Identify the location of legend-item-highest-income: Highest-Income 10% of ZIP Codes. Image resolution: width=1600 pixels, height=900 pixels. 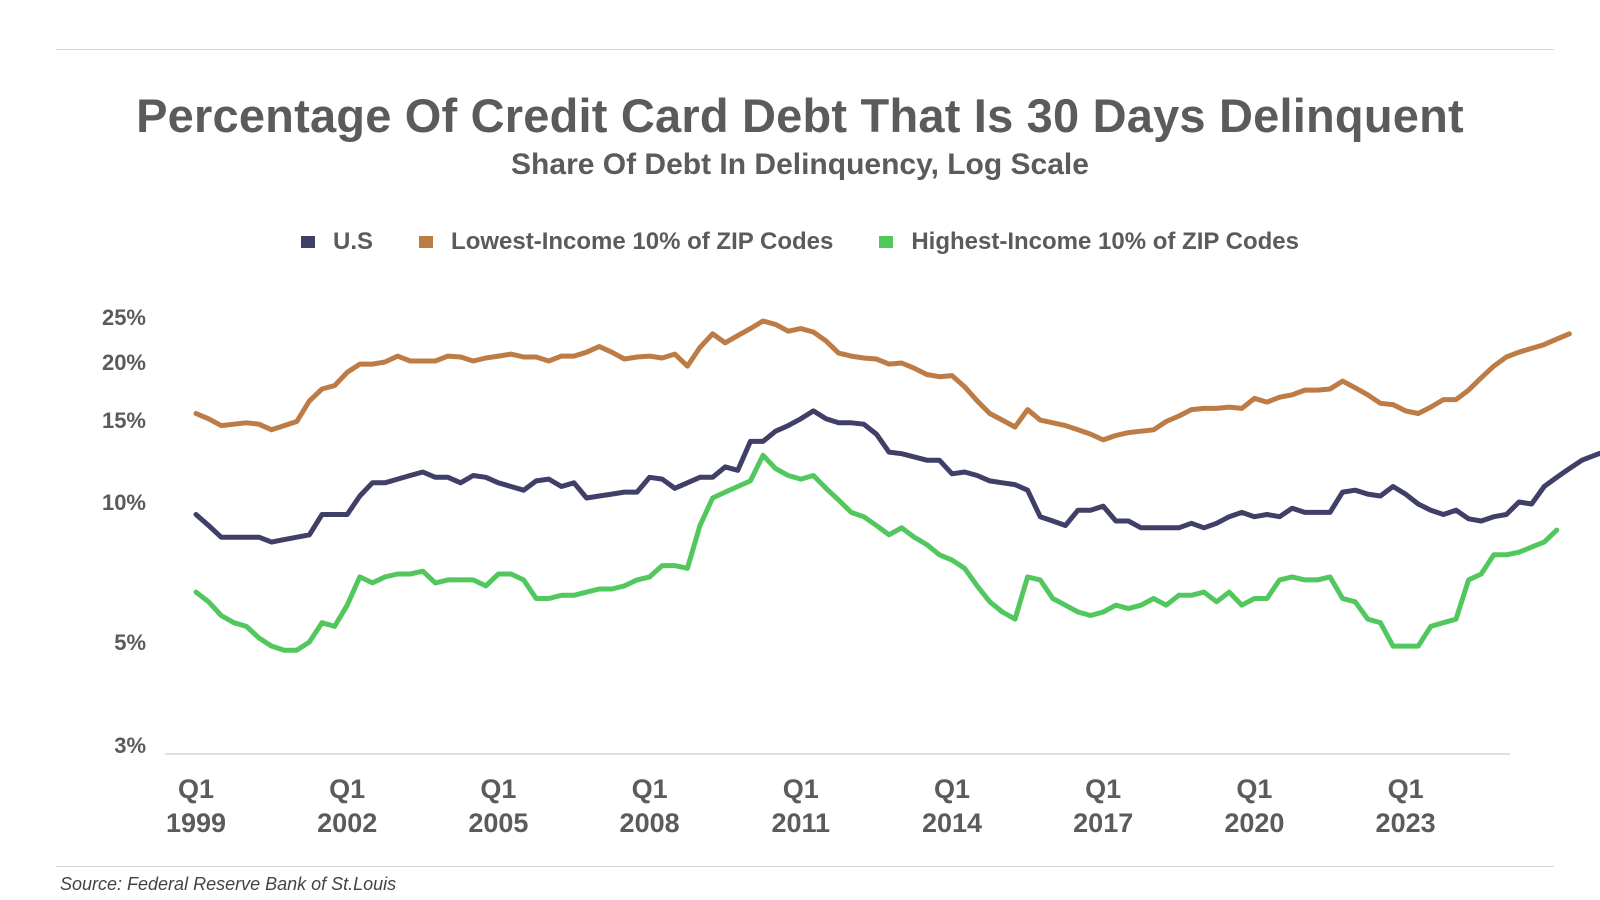
(1089, 242).